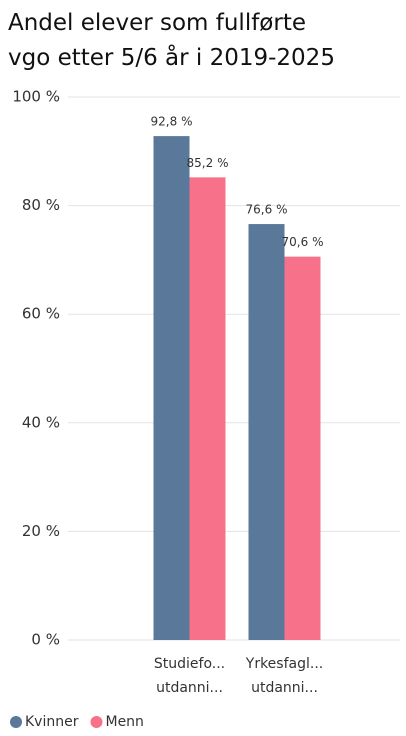 This screenshot has width=406, height=736. Describe the element at coordinates (267, 210) in the screenshot. I see `value-label: 76,6 %` at that location.